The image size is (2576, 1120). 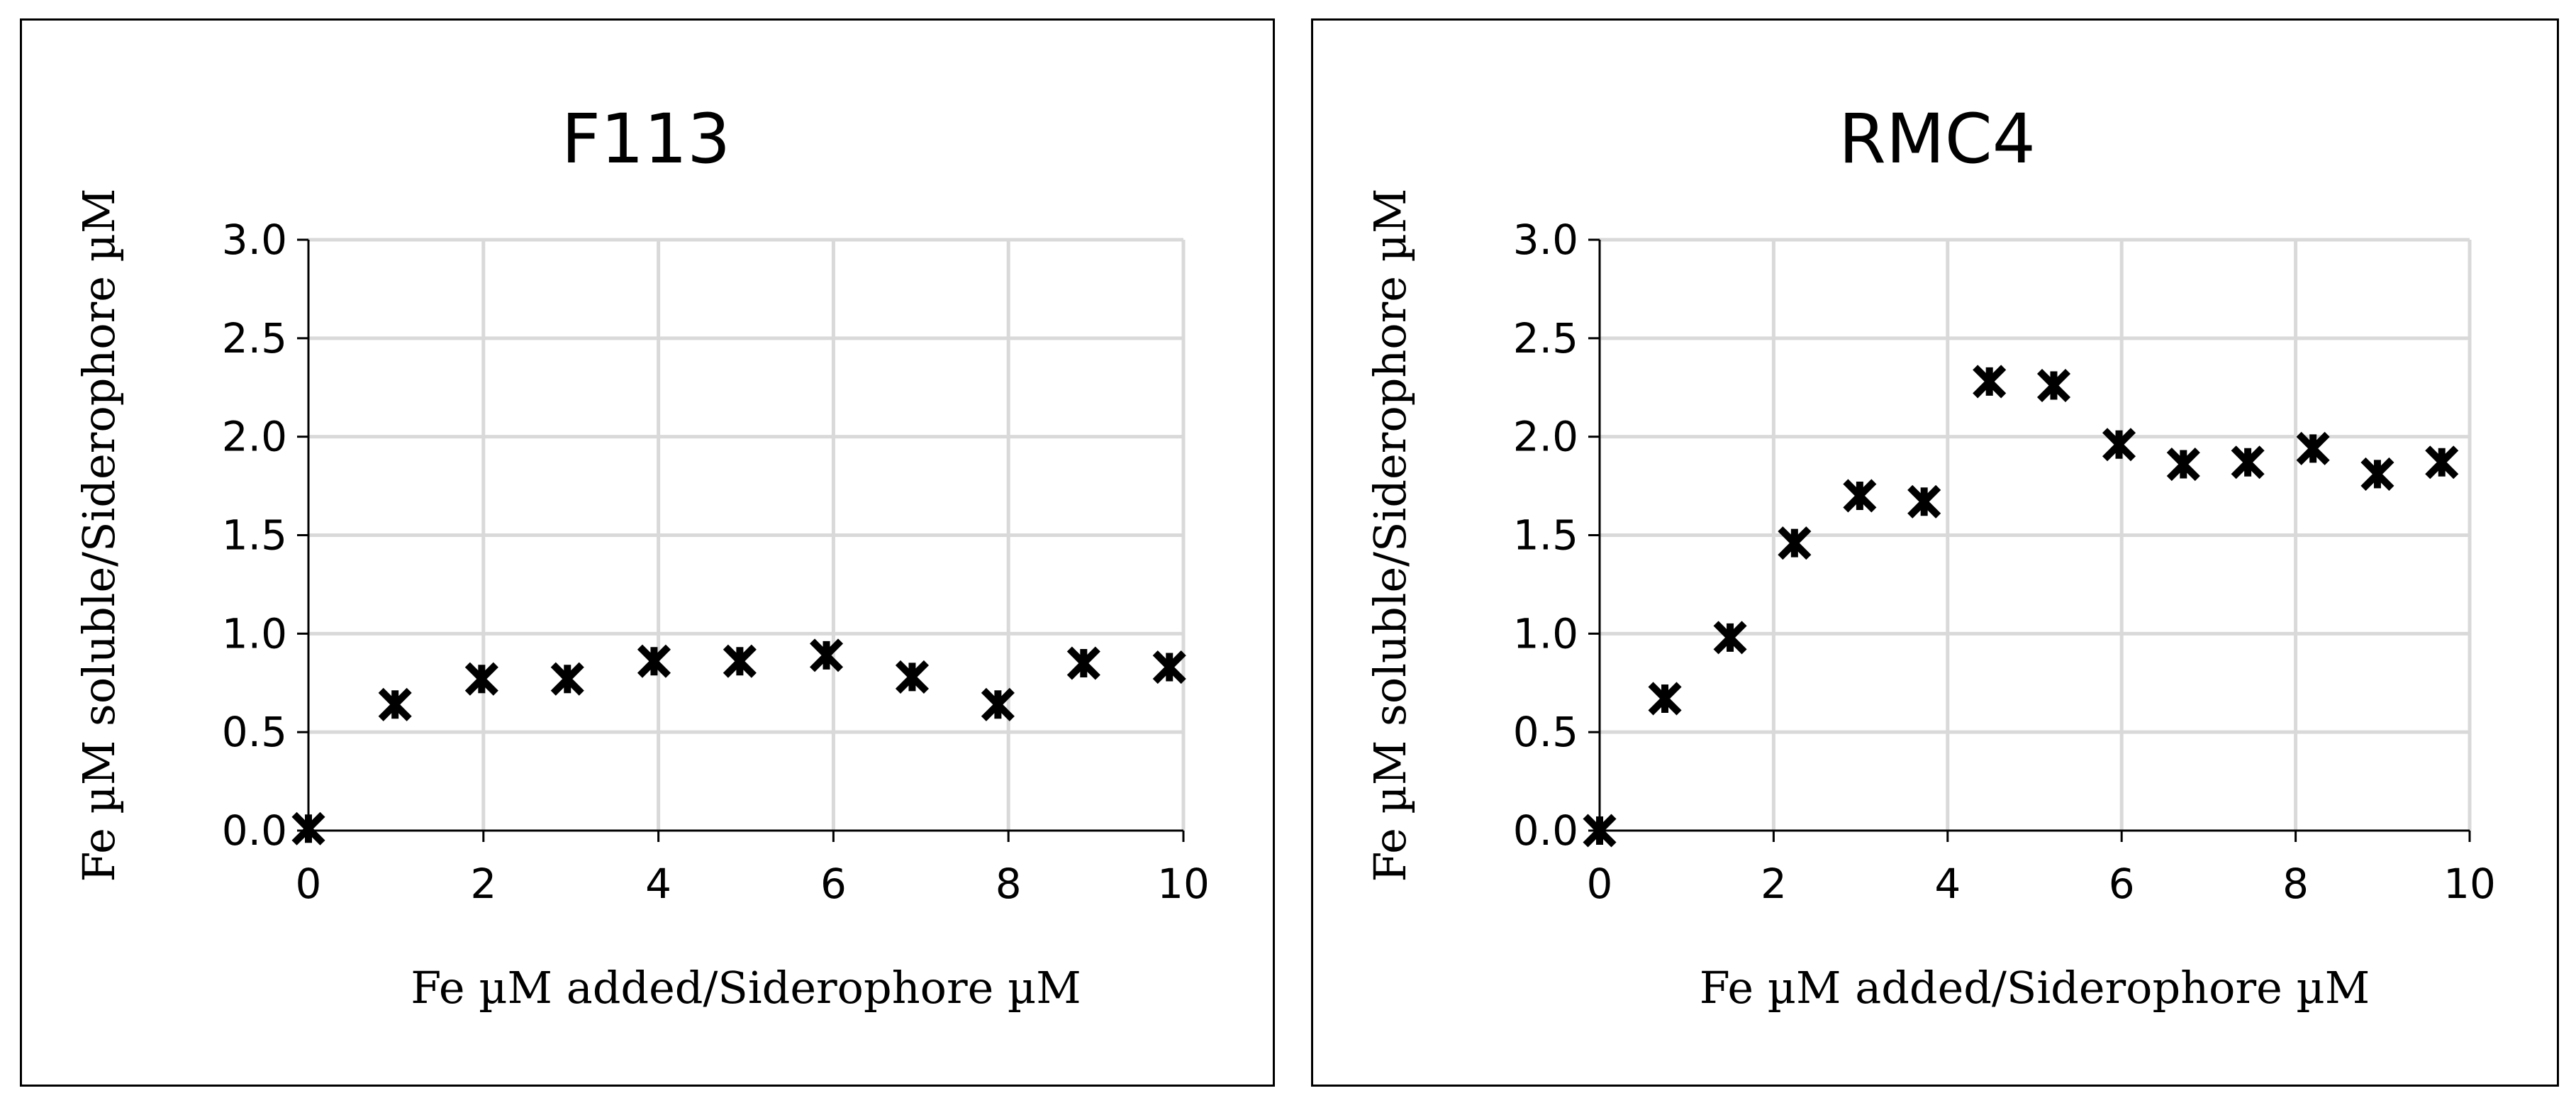 What do you see at coordinates (254, 634) in the screenshot?
I see `chart-0-y-tick-label: 1.0` at bounding box center [254, 634].